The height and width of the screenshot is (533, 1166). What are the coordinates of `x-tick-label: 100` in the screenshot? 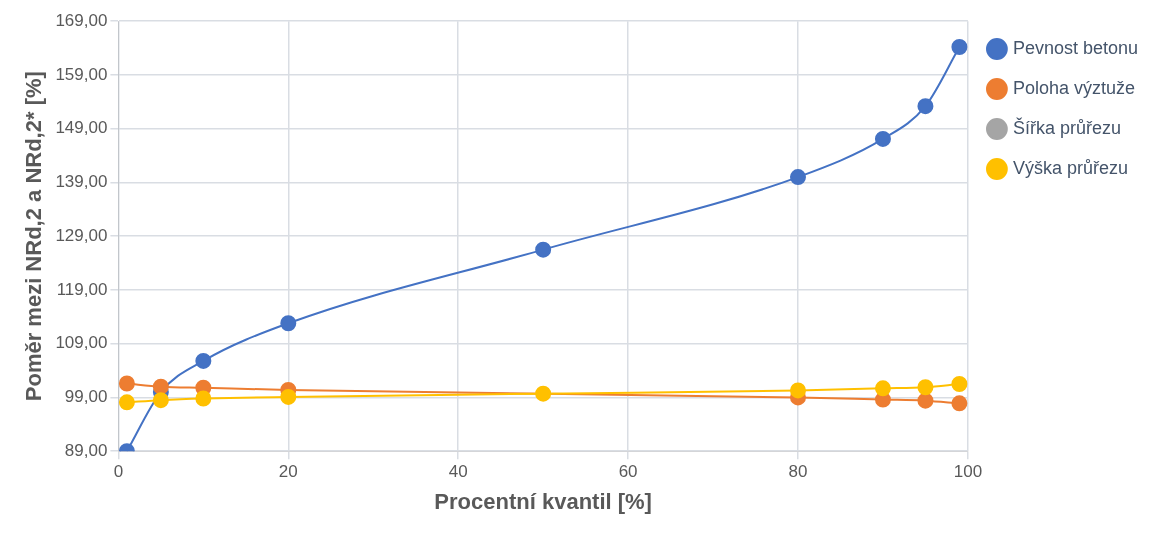 It's located at (968, 472).